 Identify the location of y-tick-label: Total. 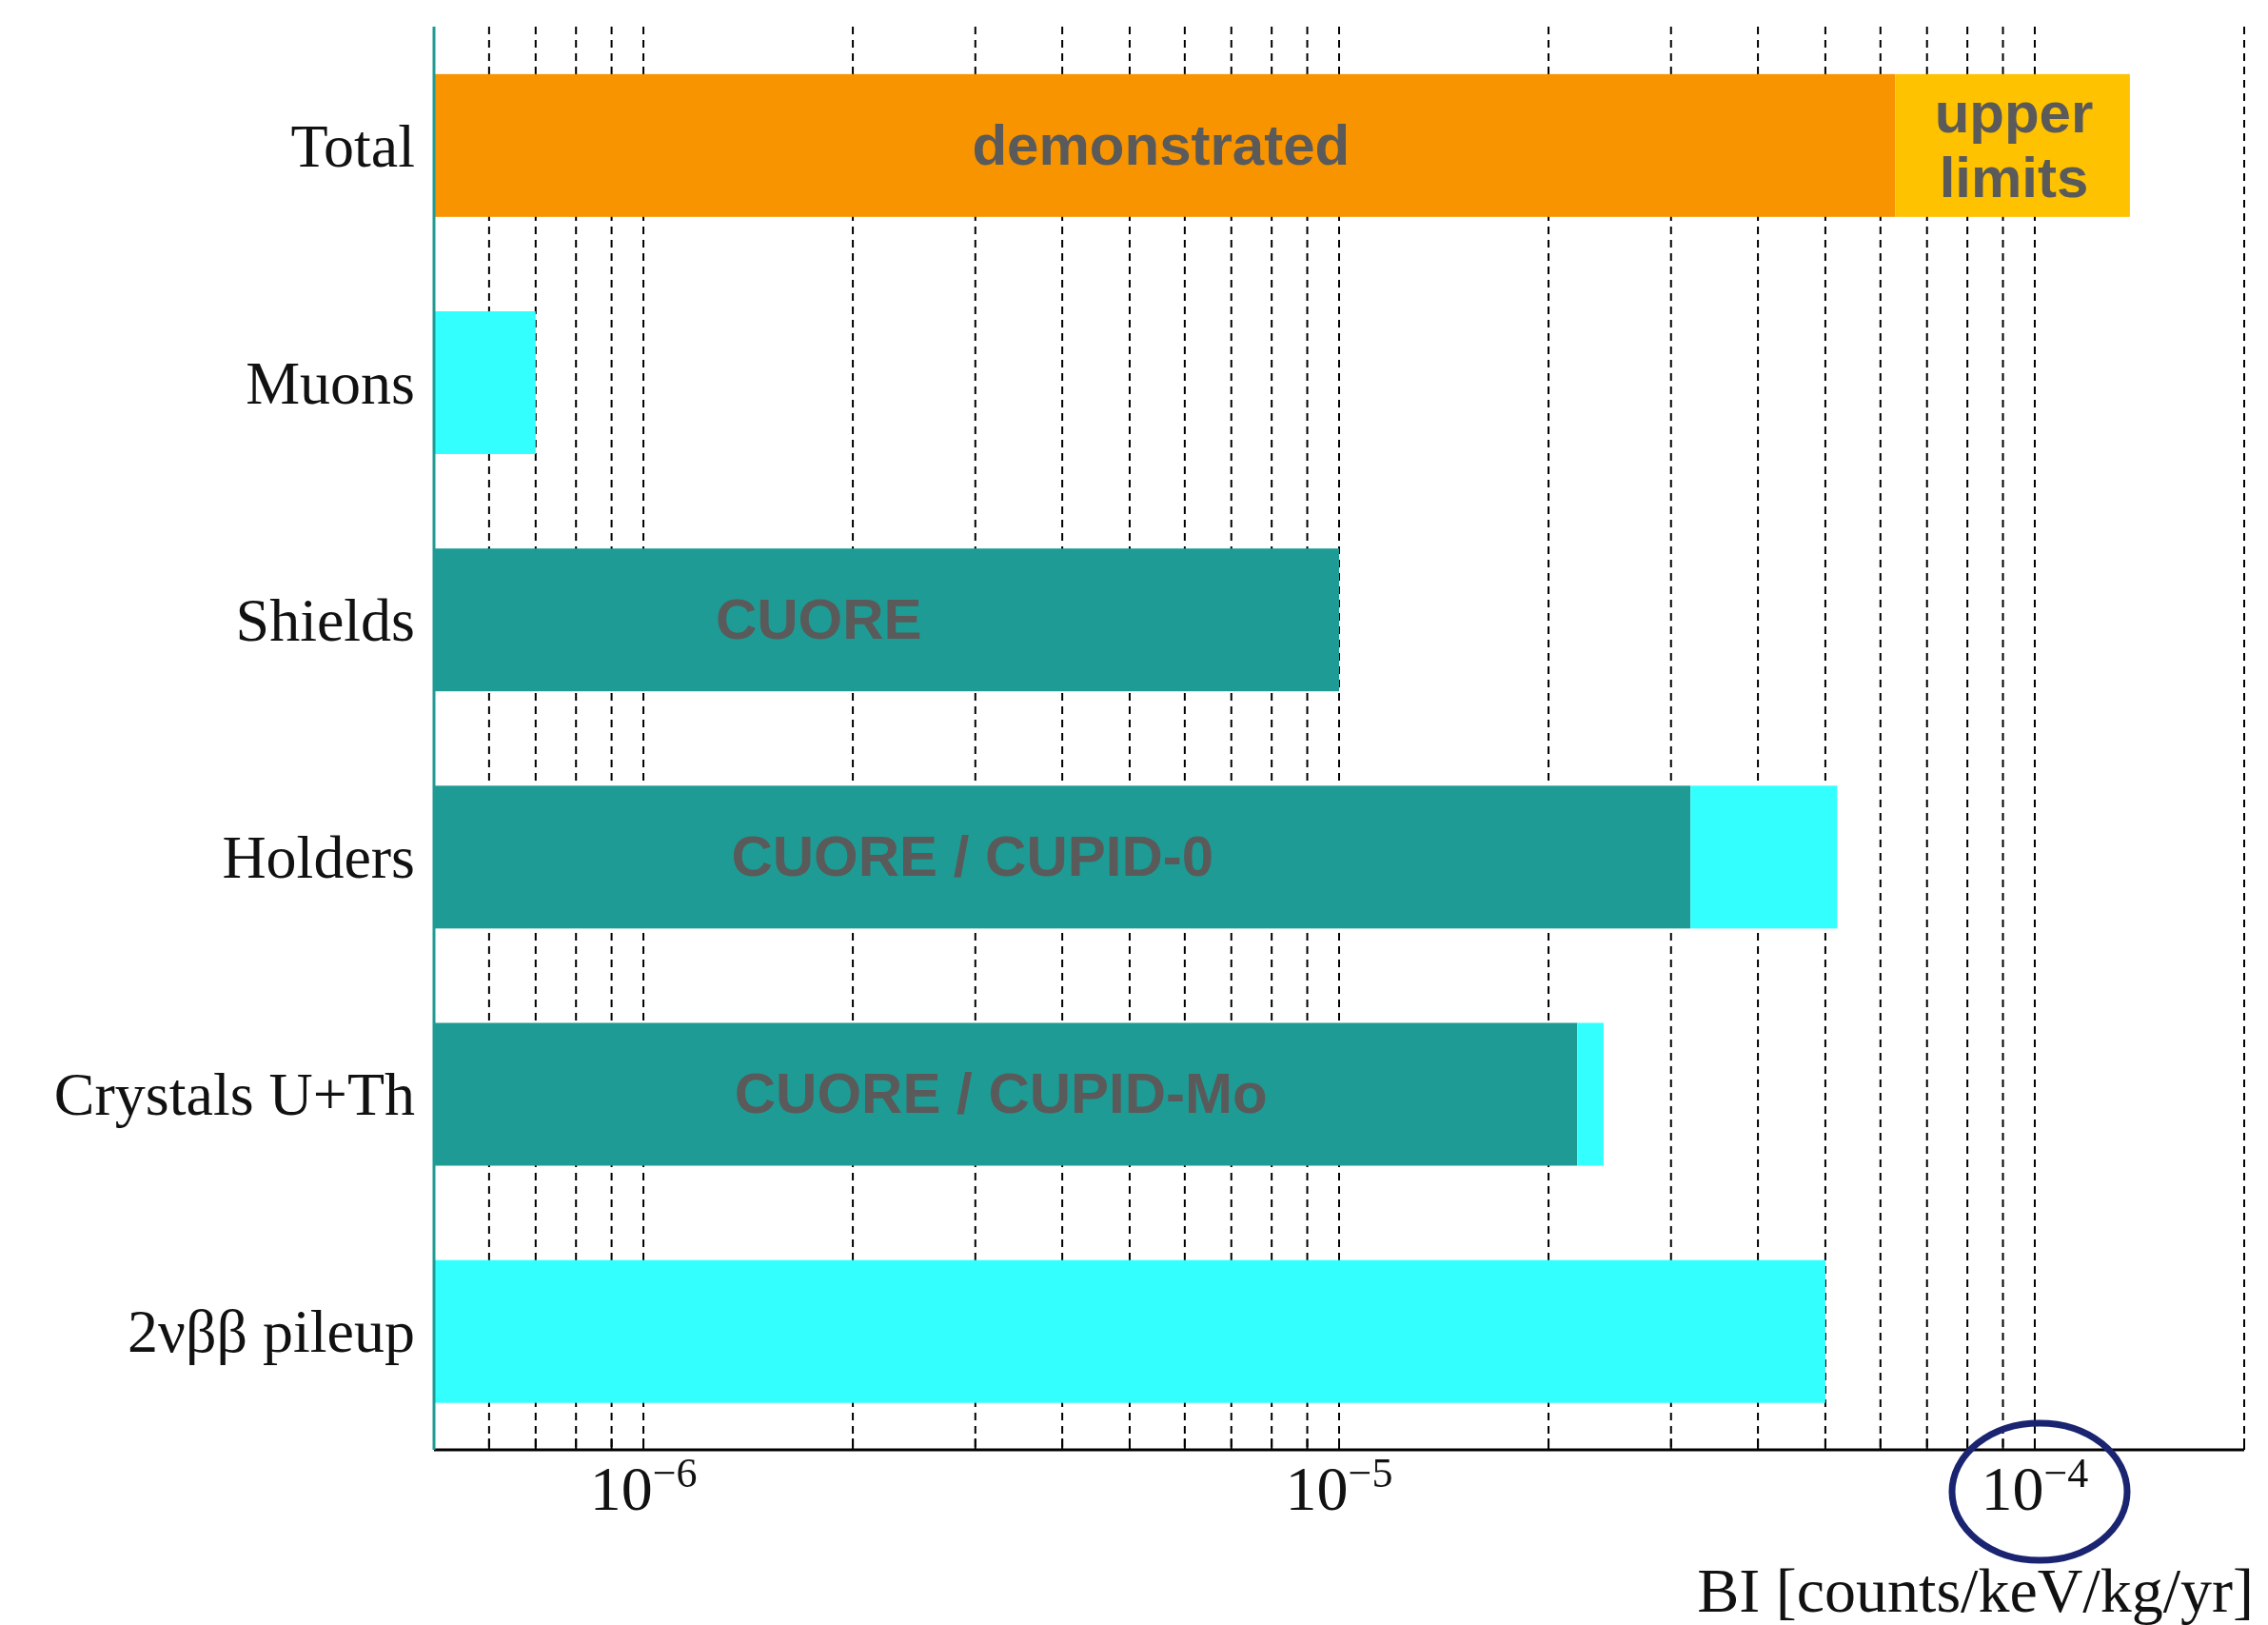
(352, 145).